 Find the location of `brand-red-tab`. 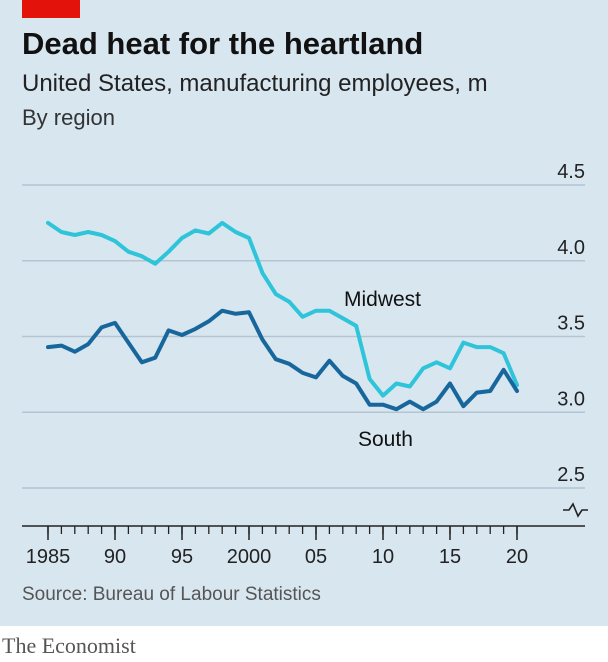

brand-red-tab is located at coordinates (51, 9).